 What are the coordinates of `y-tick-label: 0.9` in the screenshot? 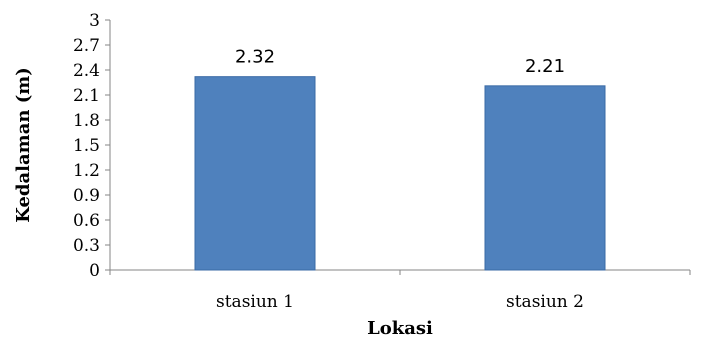 It's located at (86, 196).